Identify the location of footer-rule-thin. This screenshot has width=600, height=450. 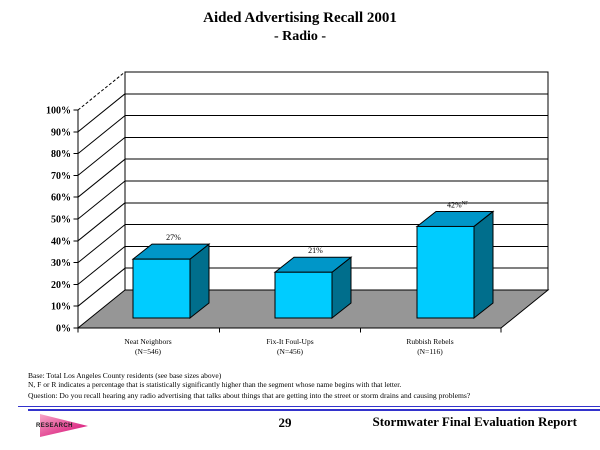
(309, 406).